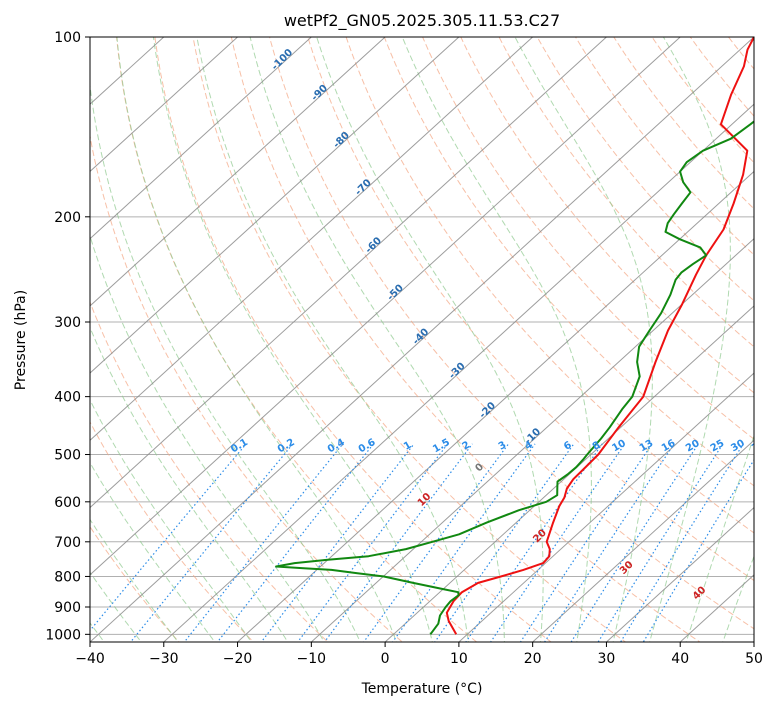 This screenshot has height=708, width=775. I want to click on mixing-ratio-label: 4, so click(529, 446).